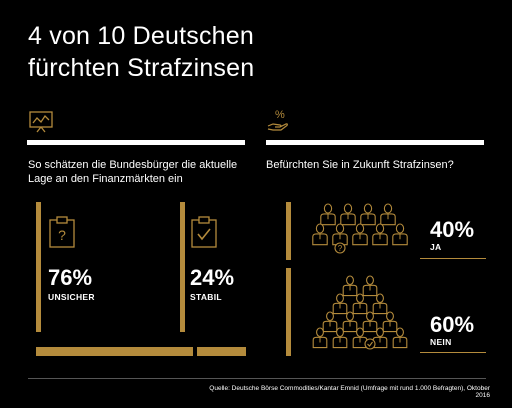 The image size is (512, 408). Describe the element at coordinates (212, 277) in the screenshot. I see `stabil-value: 24%` at that location.